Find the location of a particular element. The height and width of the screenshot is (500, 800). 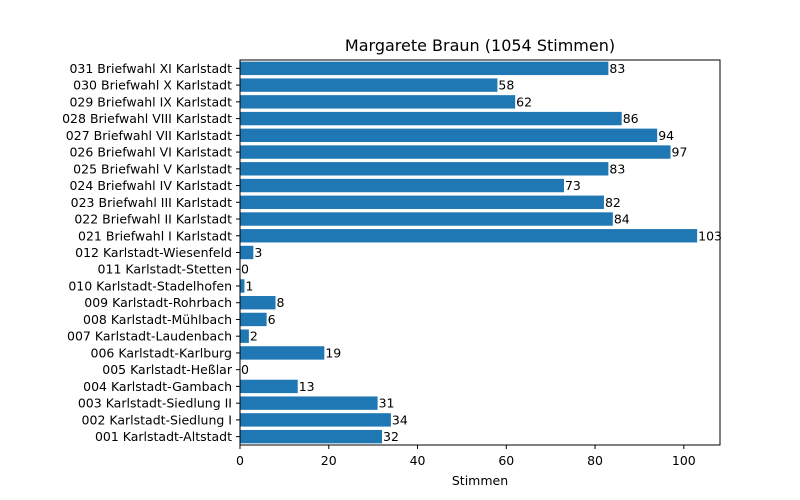

x-tick-label: 0 is located at coordinates (240, 460).